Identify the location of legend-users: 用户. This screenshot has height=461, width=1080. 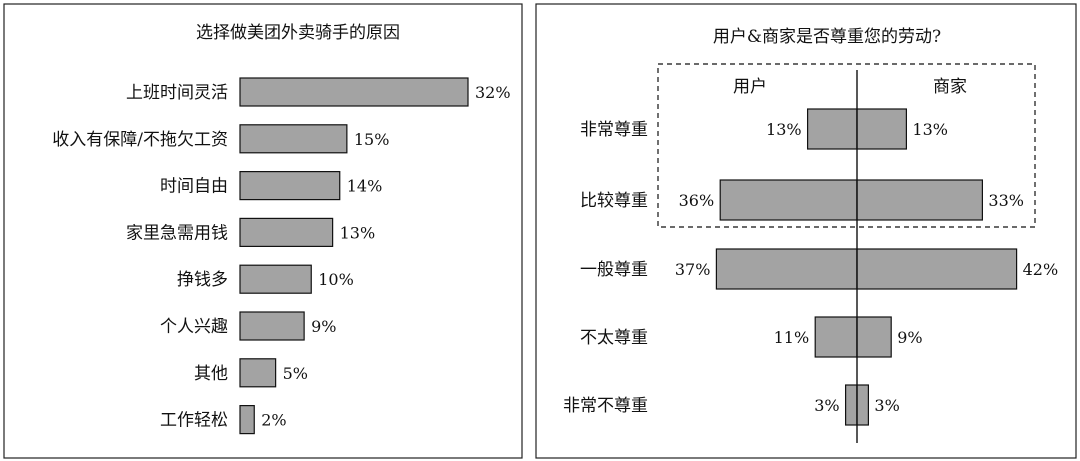
(750, 87).